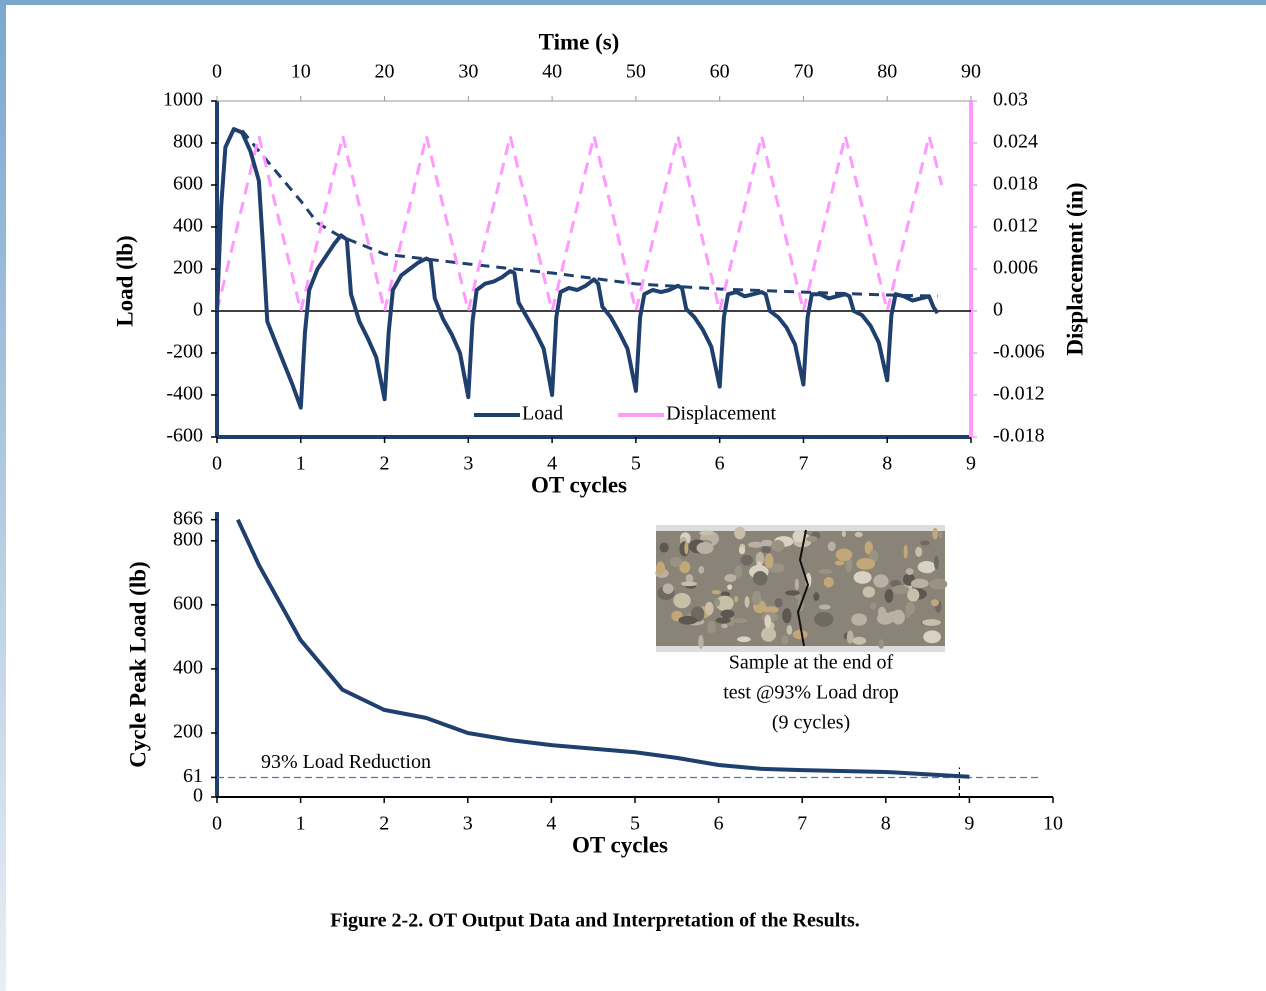  Describe the element at coordinates (636, 72) in the screenshot. I see `x2-tick-label: 50` at that location.